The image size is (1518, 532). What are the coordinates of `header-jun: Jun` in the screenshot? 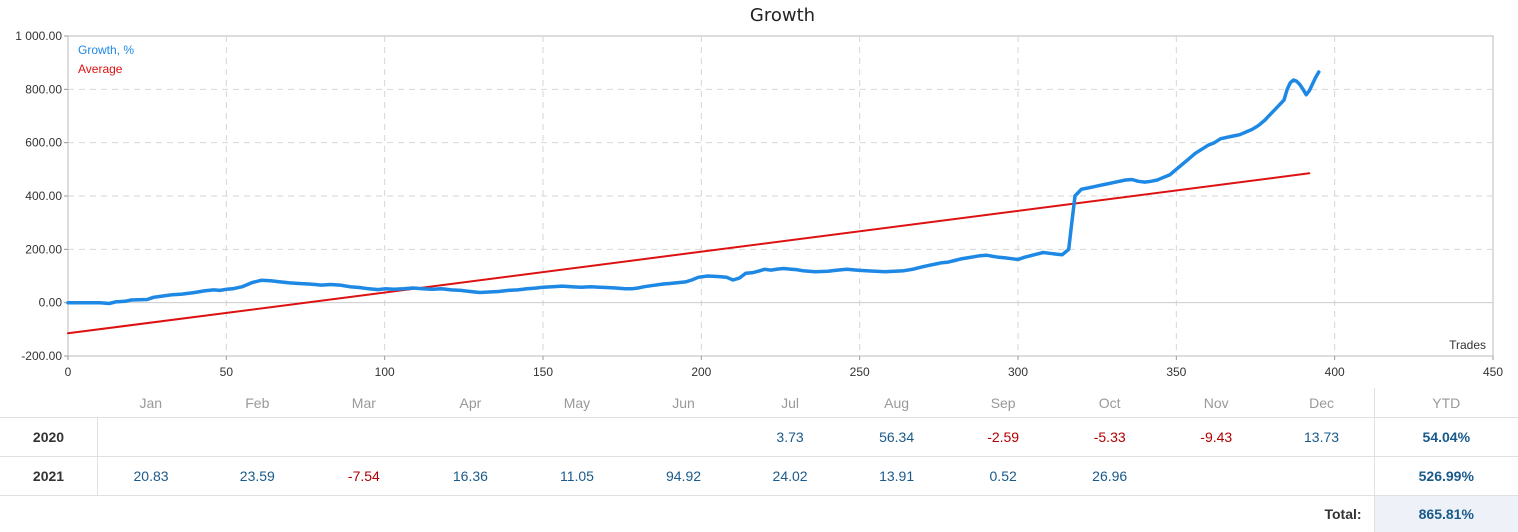 It's located at (683, 403).